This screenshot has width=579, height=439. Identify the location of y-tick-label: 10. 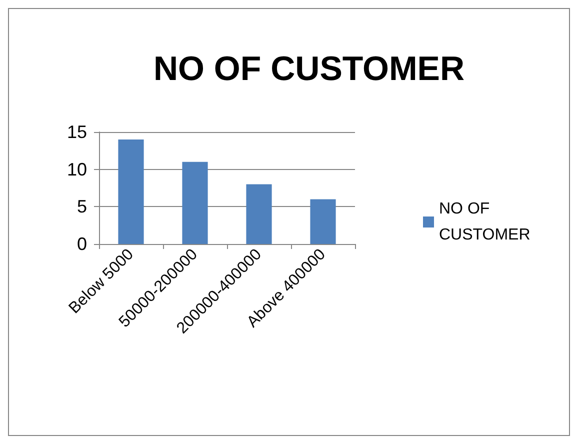
(76, 169).